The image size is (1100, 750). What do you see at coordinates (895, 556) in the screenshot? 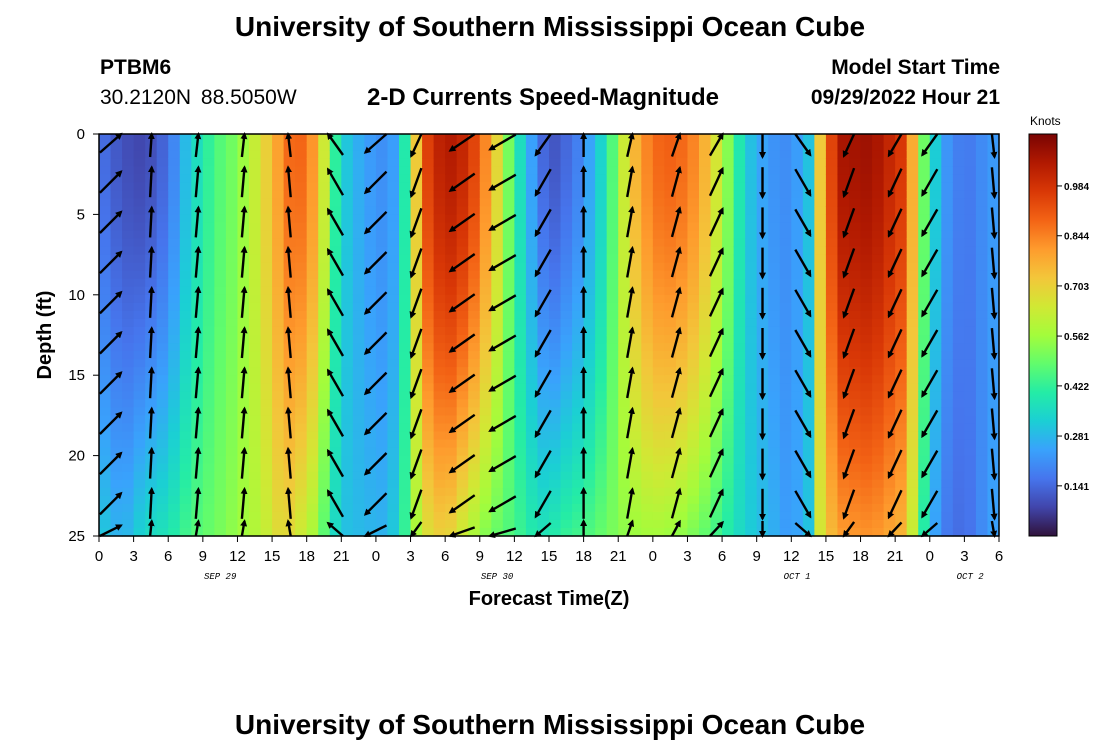
I see `x-tick-label: 21` at bounding box center [895, 556].